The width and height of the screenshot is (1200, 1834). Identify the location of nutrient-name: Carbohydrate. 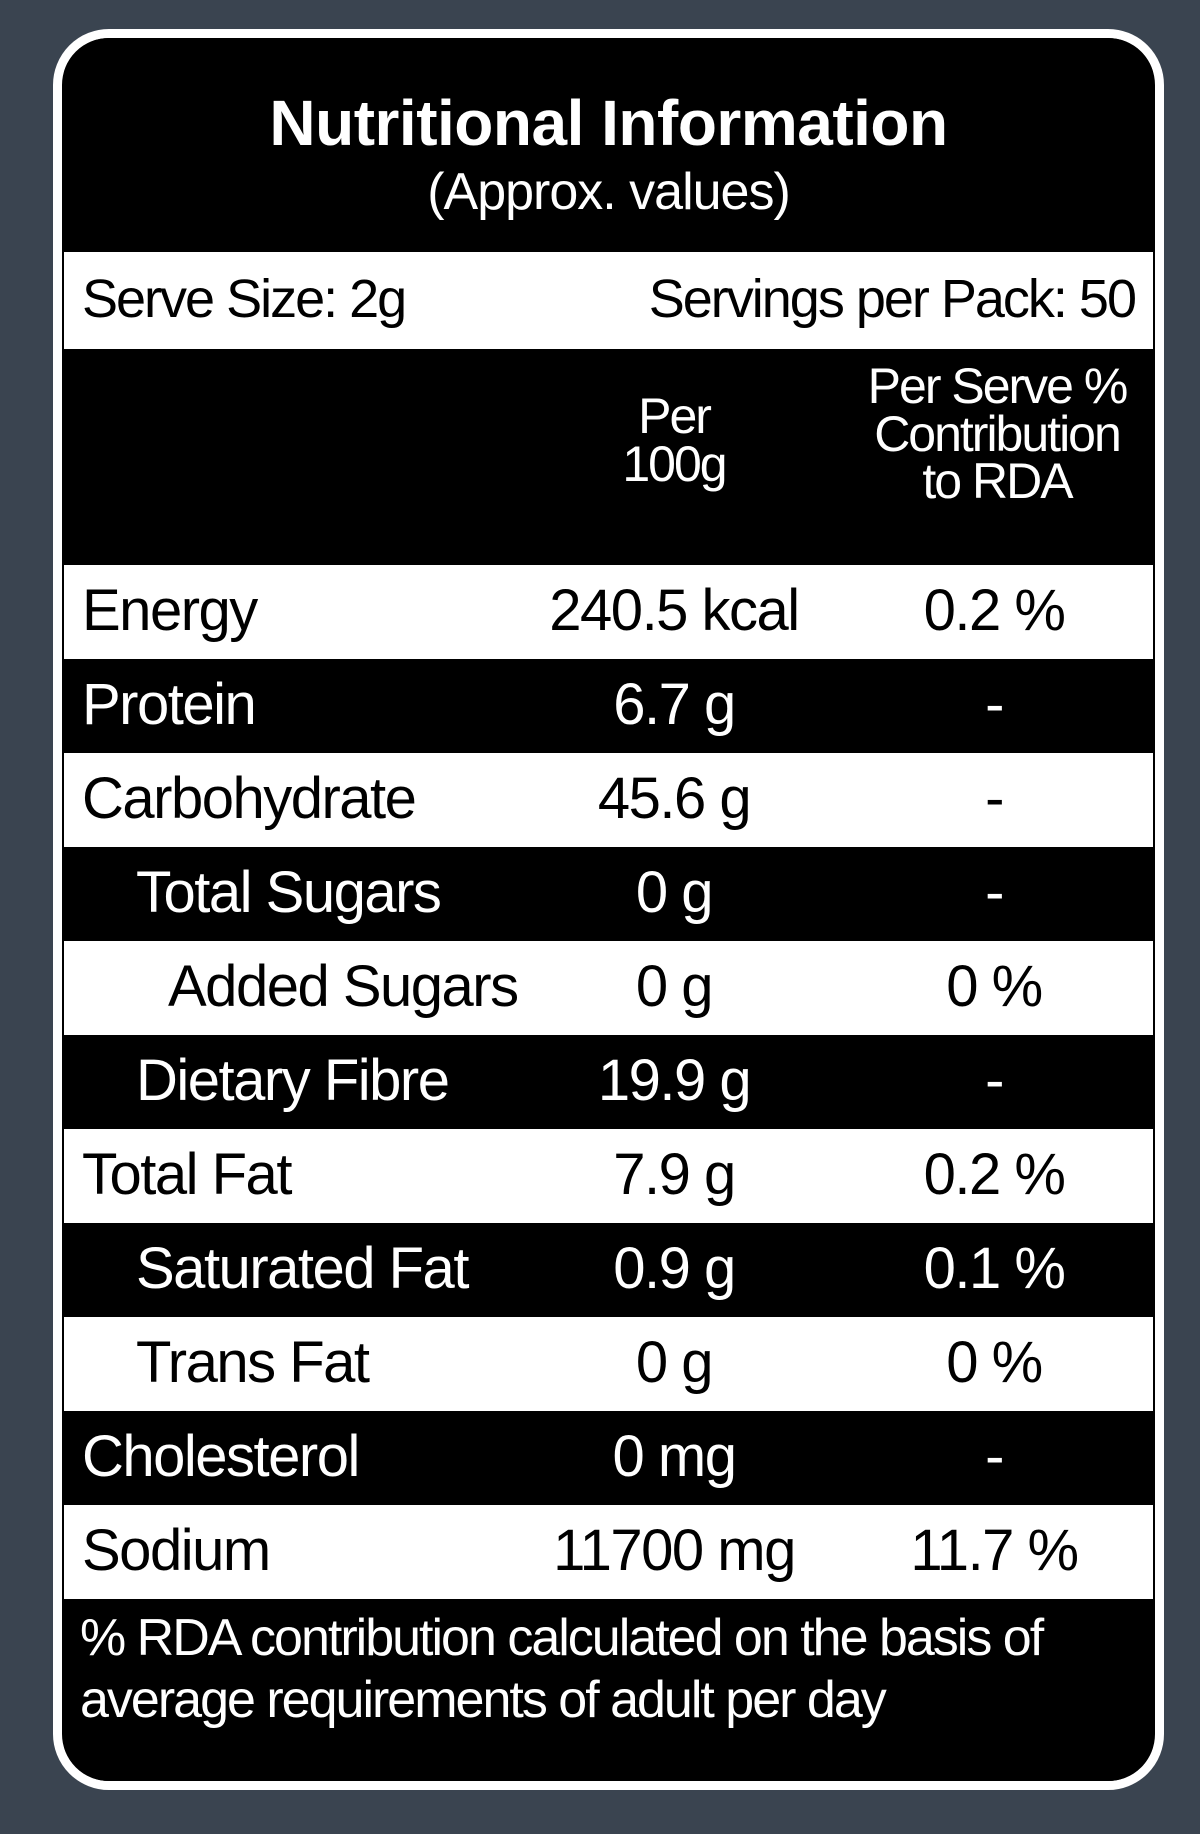
(249, 798).